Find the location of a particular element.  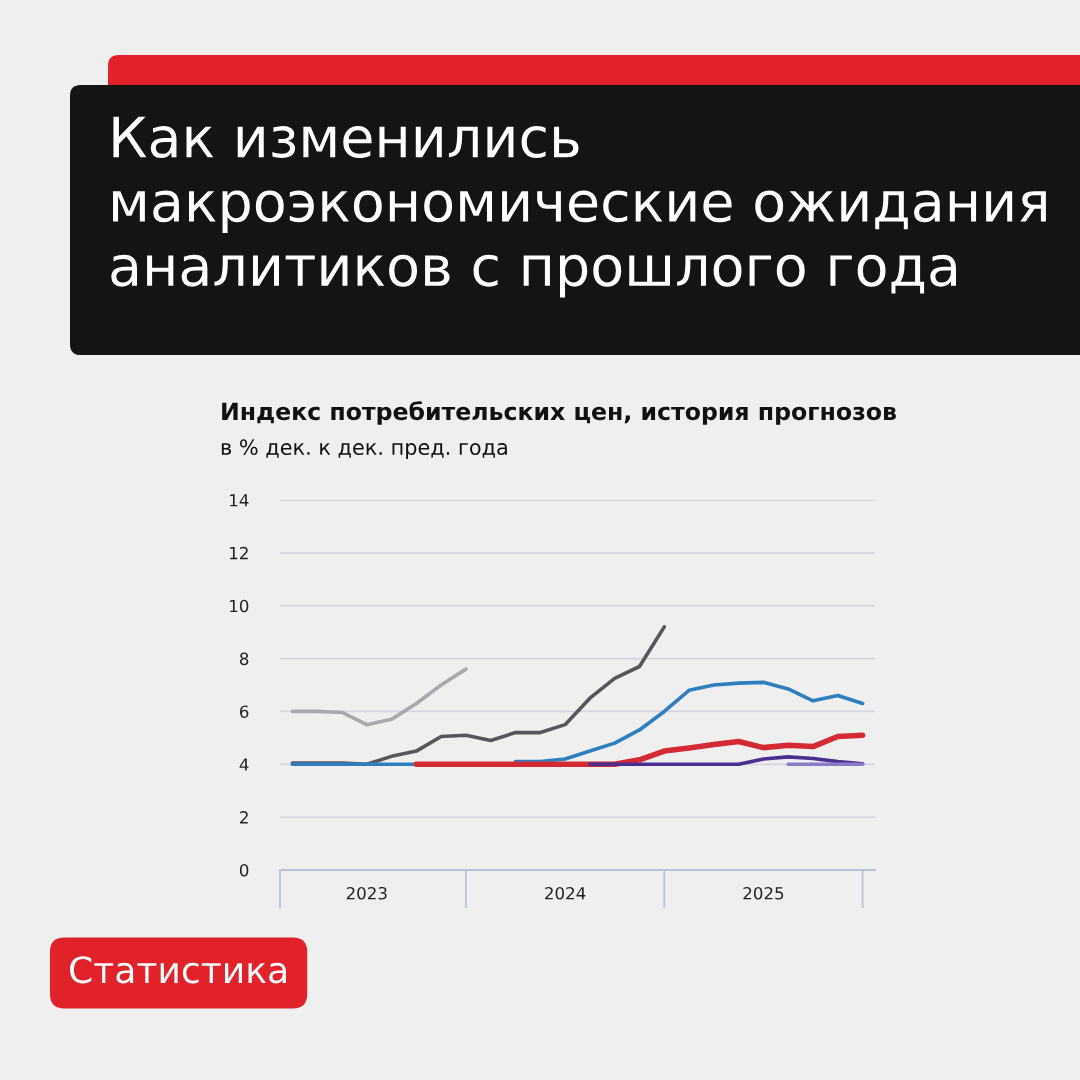

x-tick-label: 2024 is located at coordinates (565, 893).